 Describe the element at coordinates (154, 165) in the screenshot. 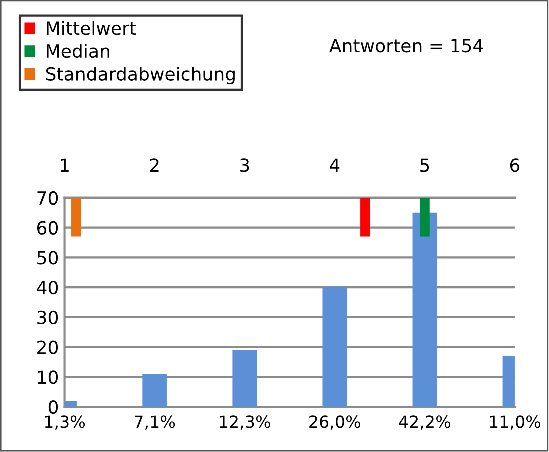

I see `x2-tick-label: 2` at that location.